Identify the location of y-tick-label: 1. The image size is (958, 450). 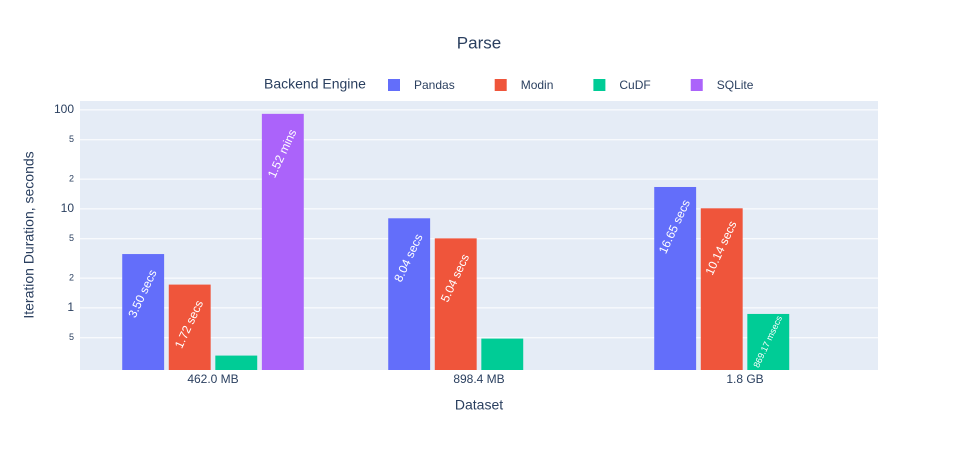
(70, 307).